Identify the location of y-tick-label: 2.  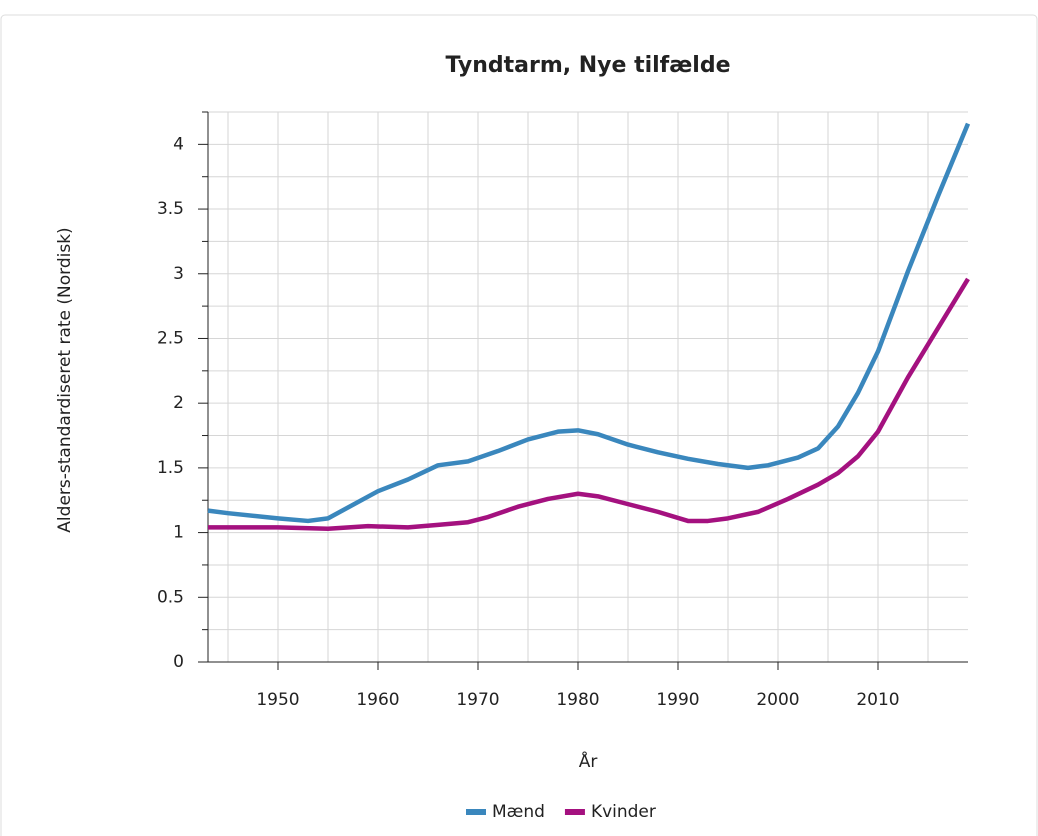
(178, 403).